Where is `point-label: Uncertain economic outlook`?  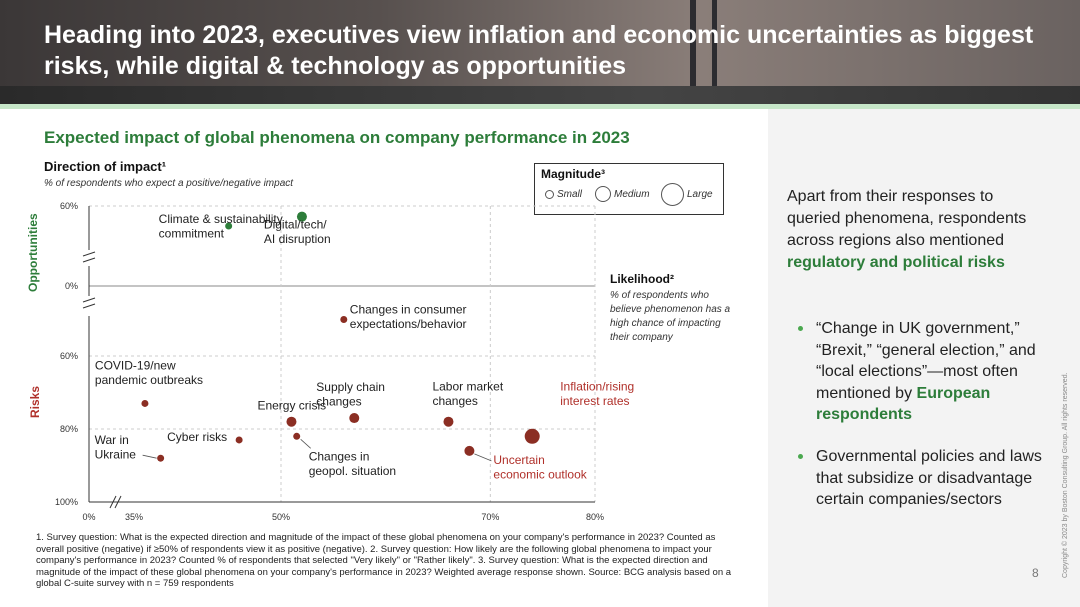
point-label: Uncertain economic outlook is located at coordinates (540, 467).